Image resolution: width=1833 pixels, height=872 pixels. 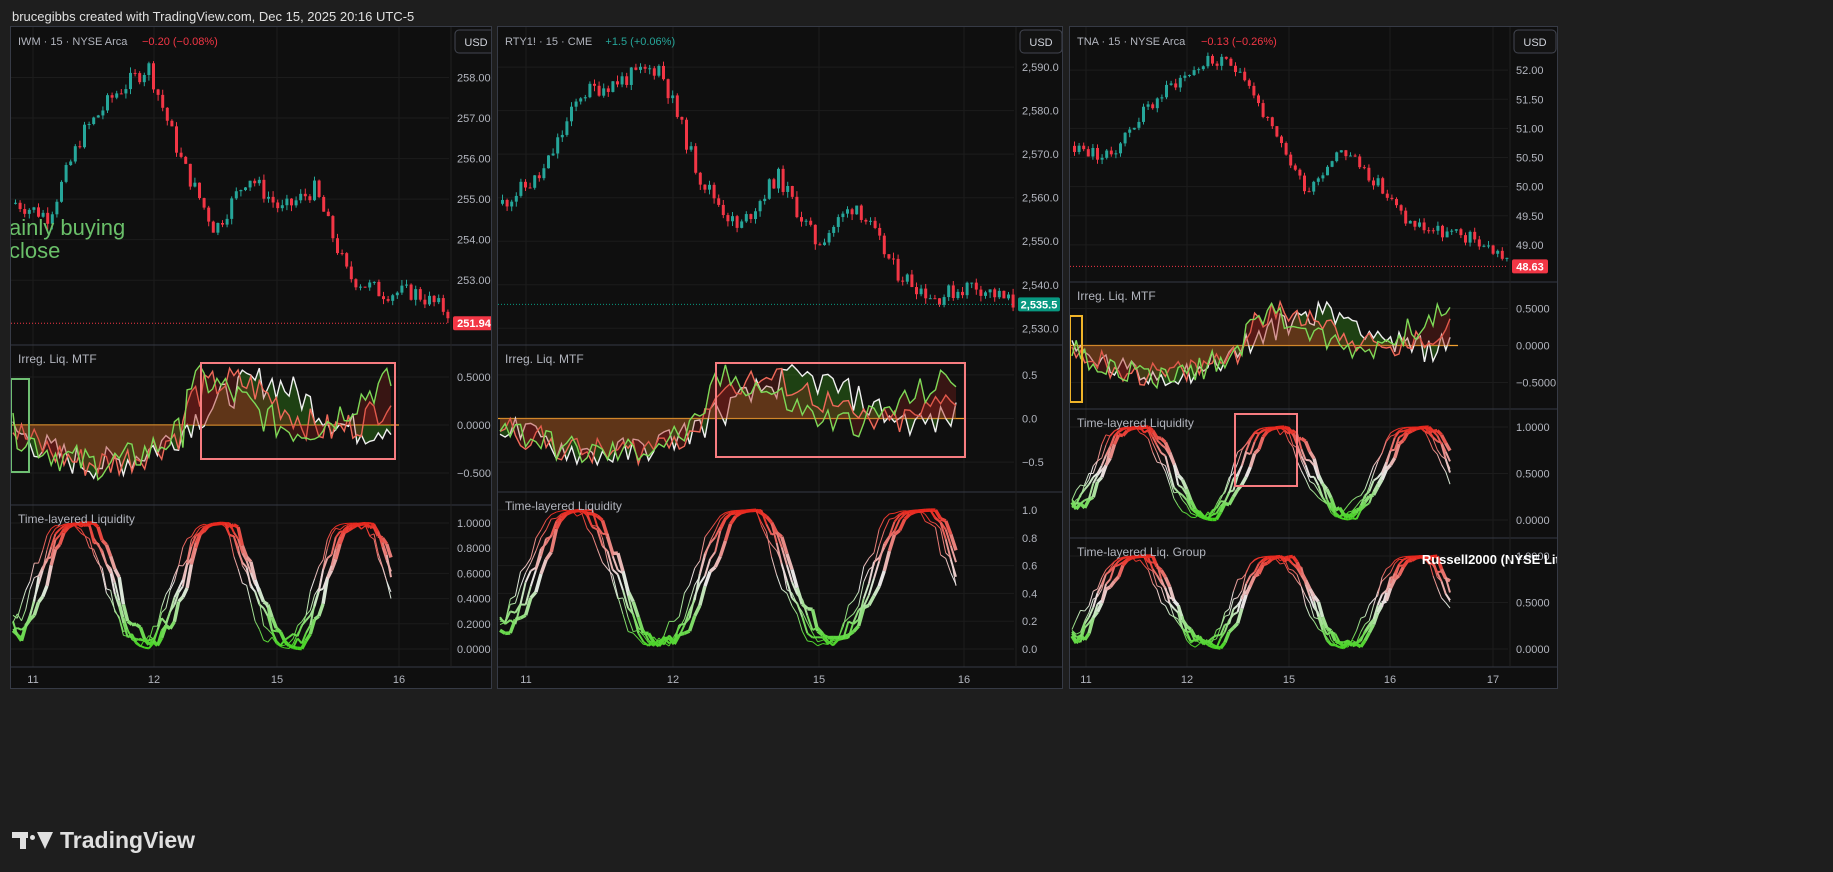 What do you see at coordinates (548, 42) in the screenshot?
I see `symbol-title: RTY1! · 15 · CME` at bounding box center [548, 42].